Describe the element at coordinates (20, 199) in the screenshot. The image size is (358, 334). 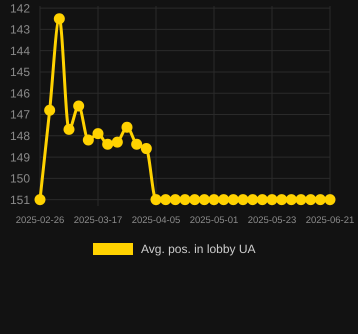
I see `y-tick-label: 151` at that location.